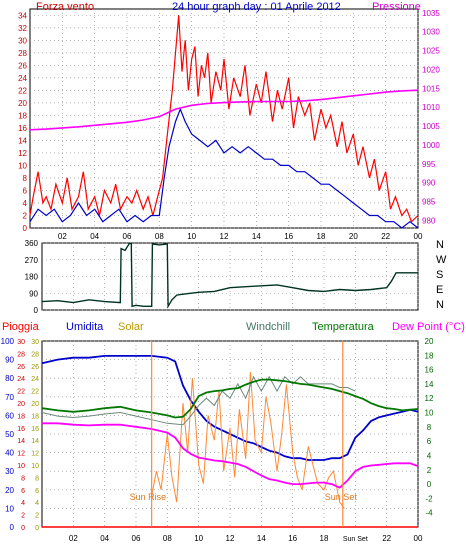  Describe the element at coordinates (9, 397) in the screenshot. I see `humidity-tick-label: 70` at that location.